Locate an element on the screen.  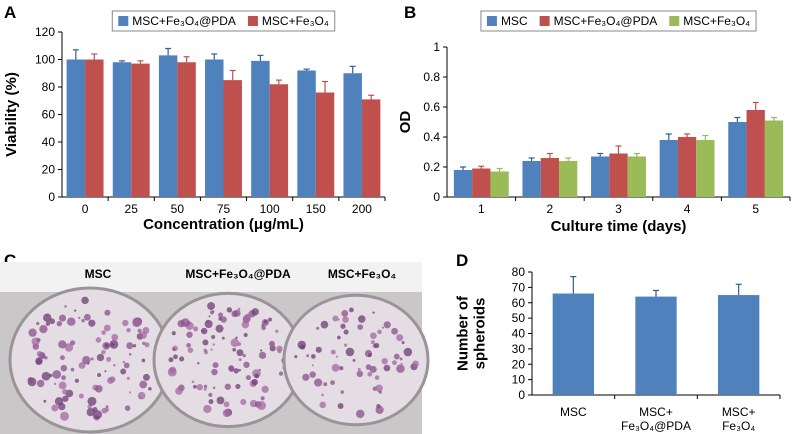
x-tick-label: 75 is located at coordinates (224, 209).